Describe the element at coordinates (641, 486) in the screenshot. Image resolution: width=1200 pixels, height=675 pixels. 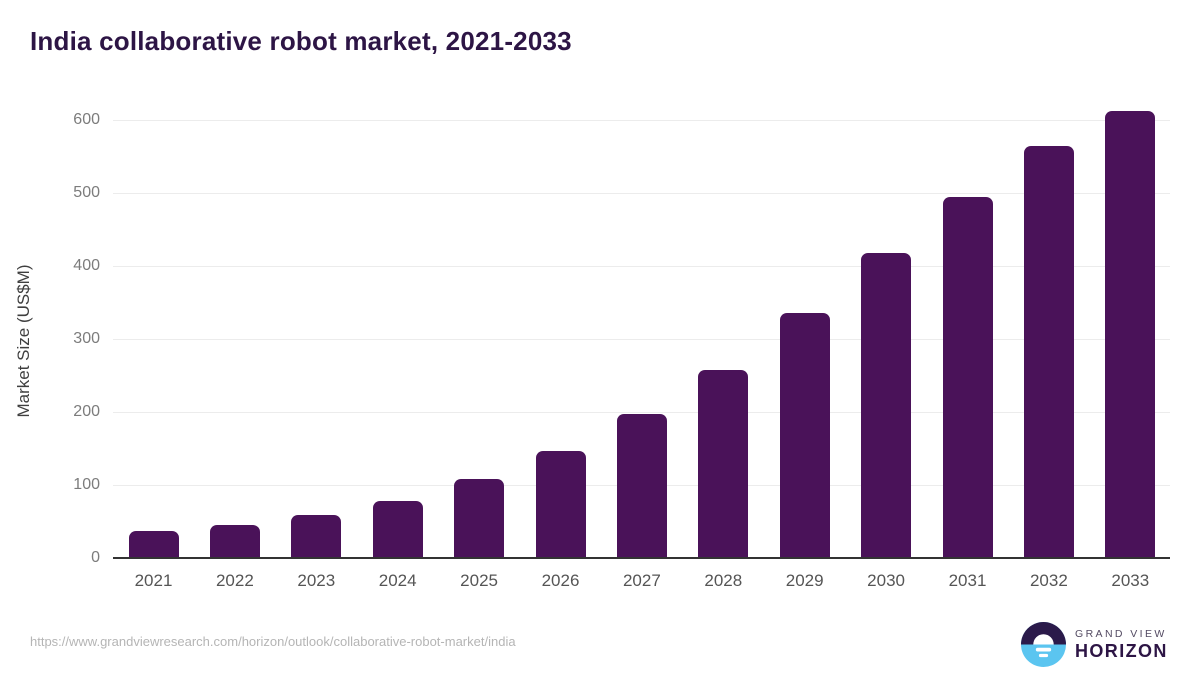
I see `bar-2027` at that location.